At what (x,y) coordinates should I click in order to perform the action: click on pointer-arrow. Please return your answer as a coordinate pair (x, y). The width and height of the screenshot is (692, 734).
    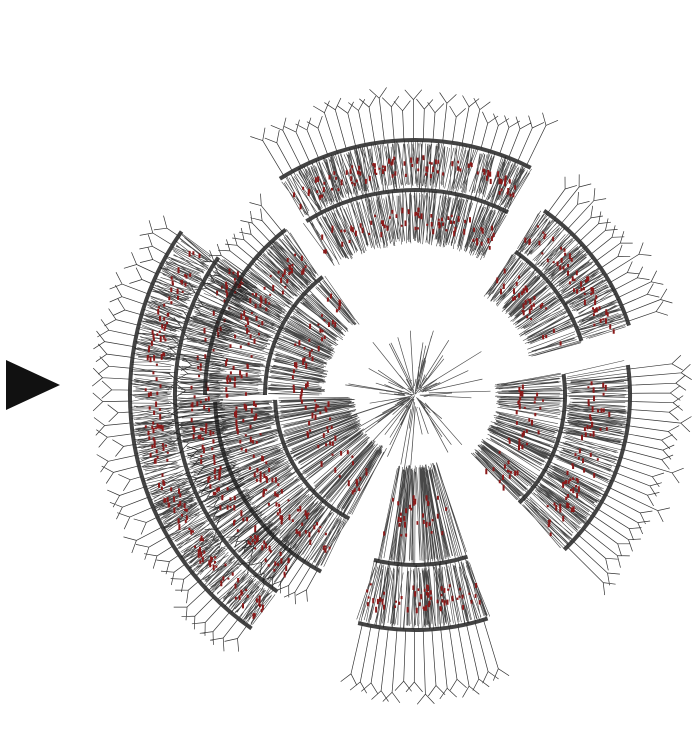
    Looking at the image, I should click on (33, 385).